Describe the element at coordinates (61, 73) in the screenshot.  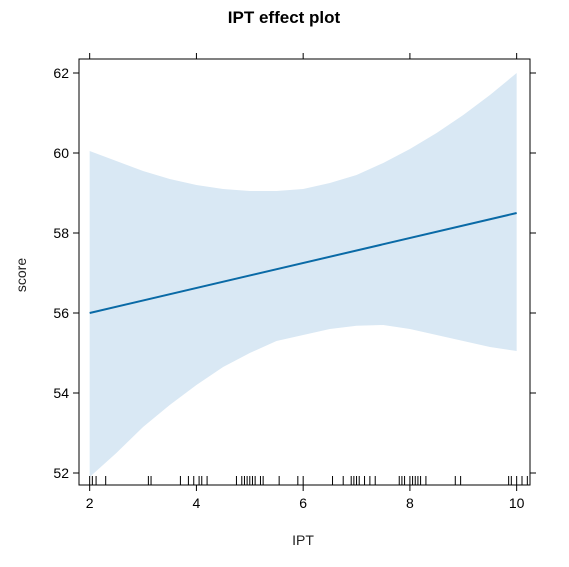
I see `y-tick-label: 62` at that location.